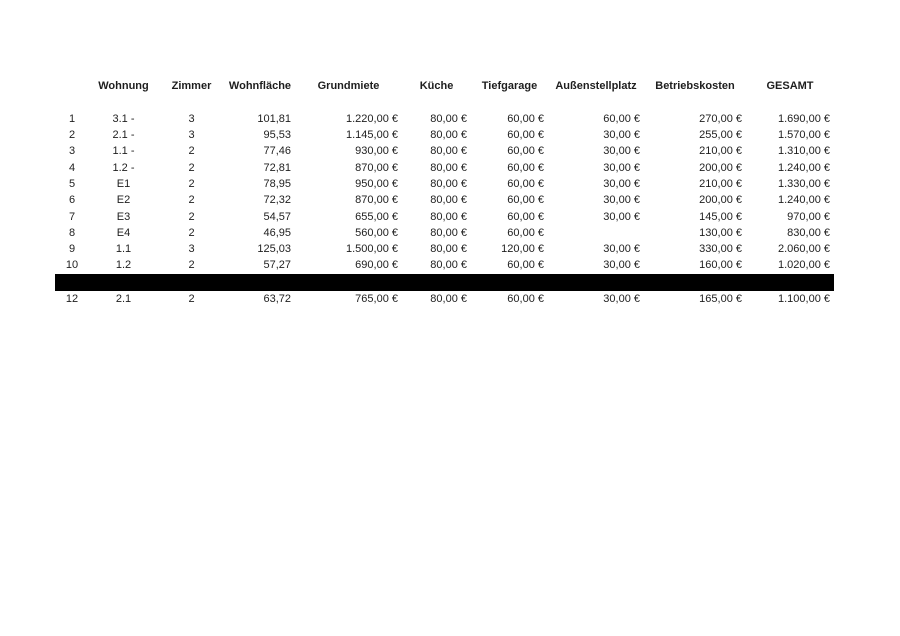  Describe the element at coordinates (72, 167) in the screenshot. I see `cell-nr: 4` at that location.